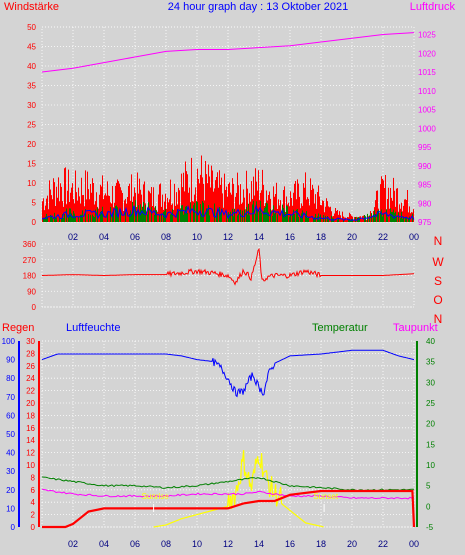 The height and width of the screenshot is (555, 465). I want to click on wind-y-tick-label: 30, so click(31, 105).